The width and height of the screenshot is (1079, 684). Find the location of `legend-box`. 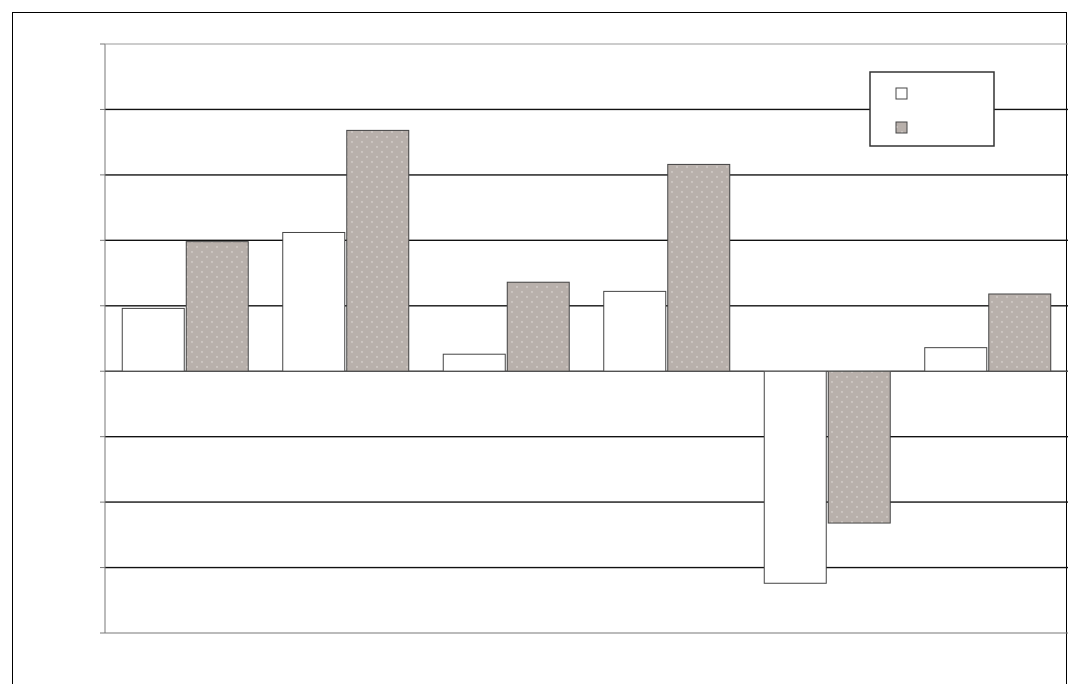

legend-box is located at coordinates (932, 109).